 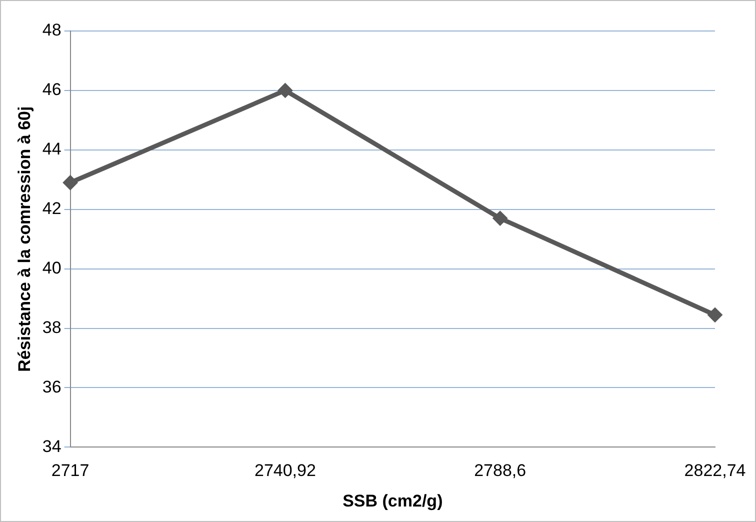 What do you see at coordinates (52, 90) in the screenshot?
I see `y-tick-label: 46` at bounding box center [52, 90].